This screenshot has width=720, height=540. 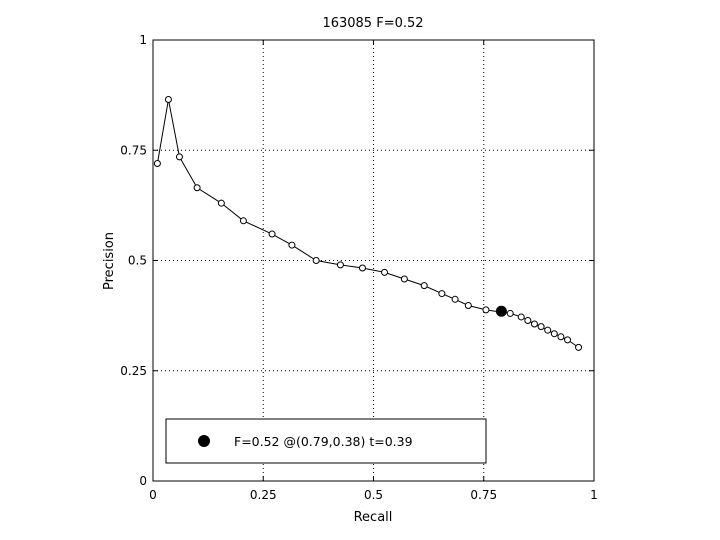 What do you see at coordinates (372, 23) in the screenshot?
I see `chart-title: 163085 F=0.52` at bounding box center [372, 23].